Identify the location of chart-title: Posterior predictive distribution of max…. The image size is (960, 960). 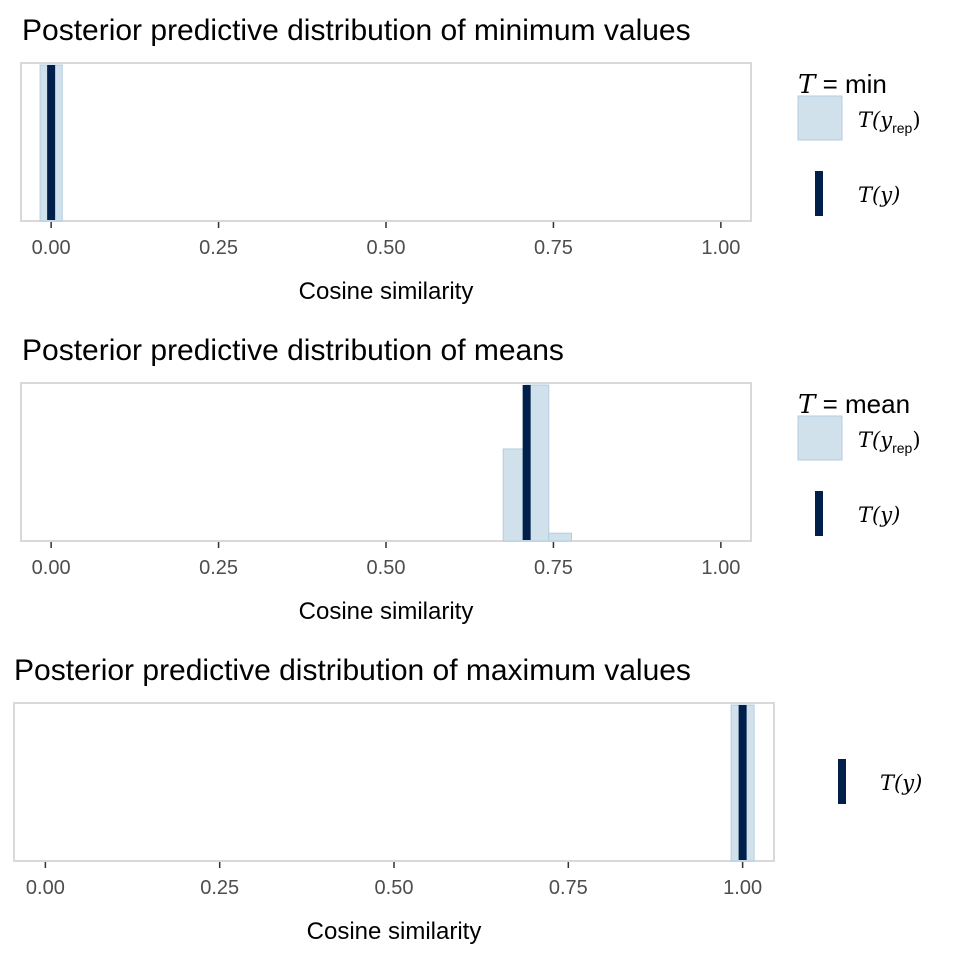
(352, 670).